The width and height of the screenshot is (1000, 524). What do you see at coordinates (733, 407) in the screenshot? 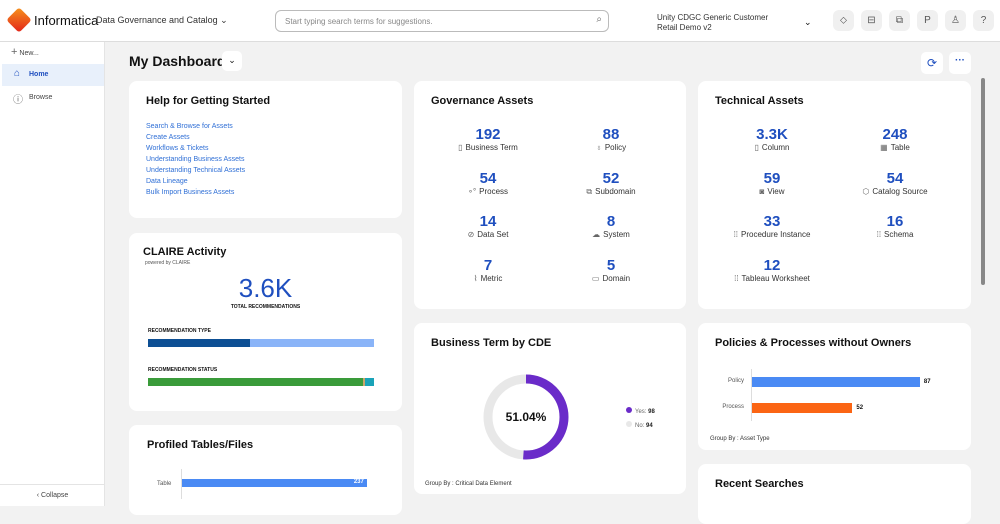
I see `bar-label: Process` at bounding box center [733, 407].